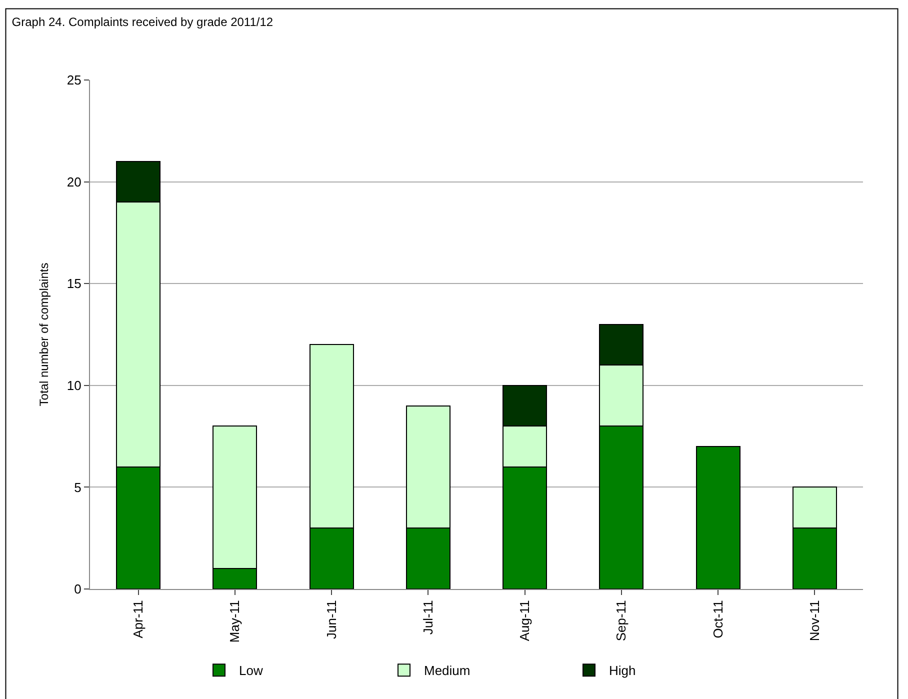 This screenshot has width=908, height=699. What do you see at coordinates (78, 589) in the screenshot?
I see `y-tick-label: 0` at bounding box center [78, 589].